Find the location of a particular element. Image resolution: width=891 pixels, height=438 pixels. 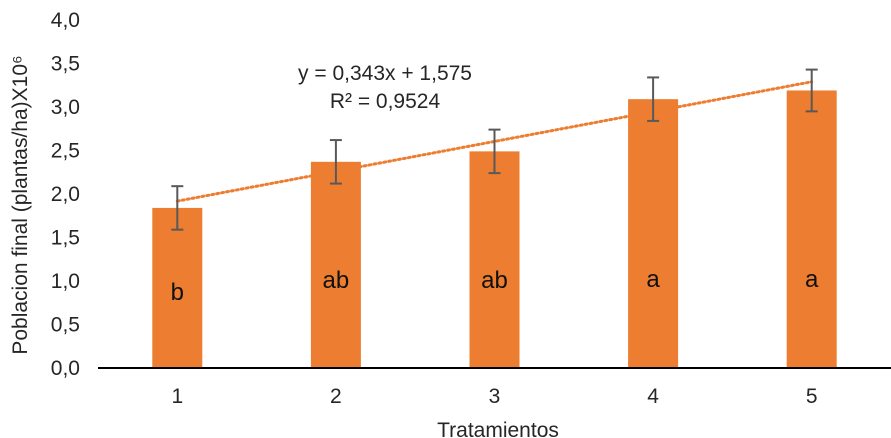

y-tick-label: 0,0 is located at coordinates (65, 368).